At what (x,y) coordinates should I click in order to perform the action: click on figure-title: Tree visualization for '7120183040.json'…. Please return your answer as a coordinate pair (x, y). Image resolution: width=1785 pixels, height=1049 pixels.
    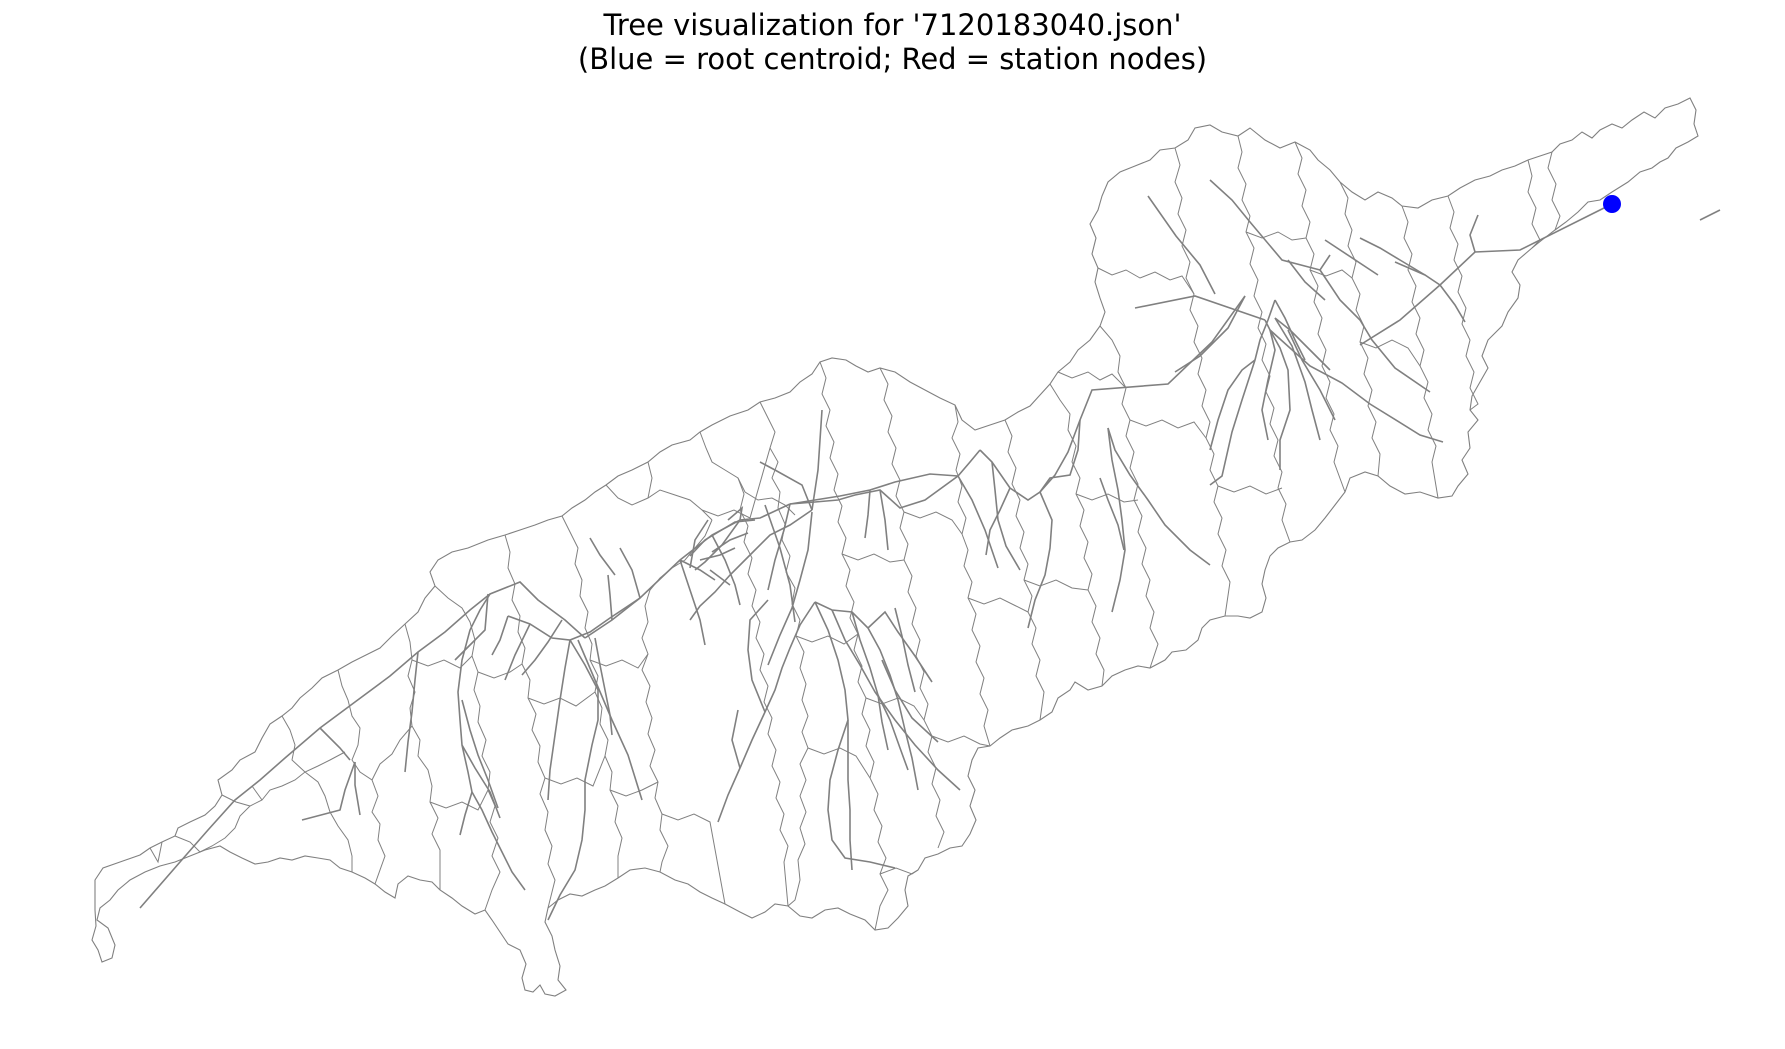
    Looking at the image, I should click on (892, 42).